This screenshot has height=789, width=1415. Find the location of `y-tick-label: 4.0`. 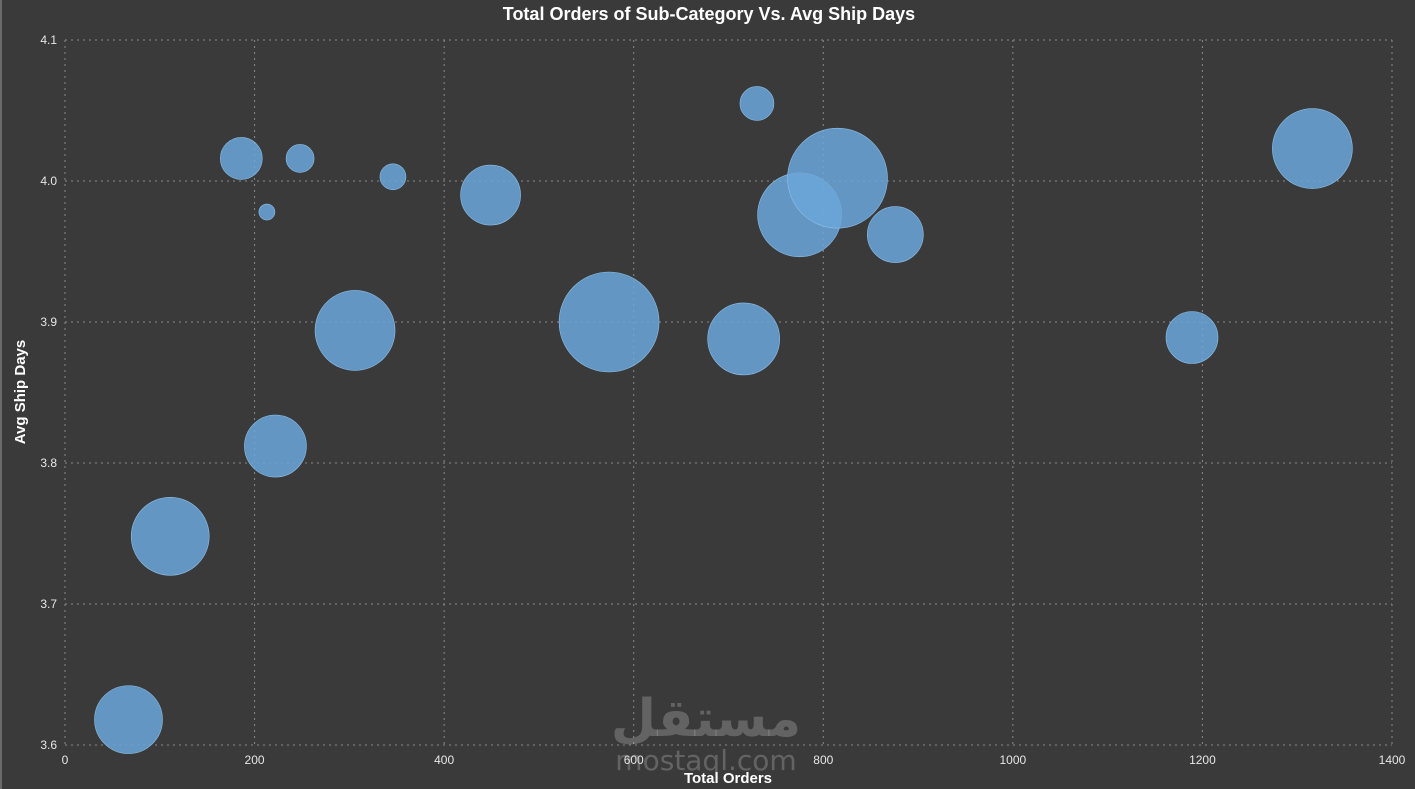

y-tick-label: 4.0 is located at coordinates (48, 181).